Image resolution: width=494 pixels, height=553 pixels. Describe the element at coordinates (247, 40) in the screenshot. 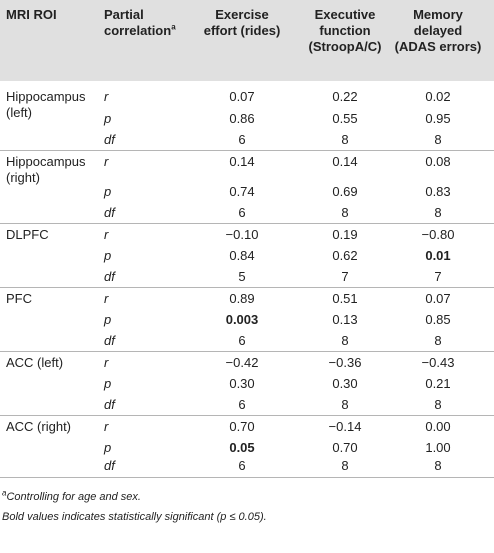

I see `table-header` at that location.